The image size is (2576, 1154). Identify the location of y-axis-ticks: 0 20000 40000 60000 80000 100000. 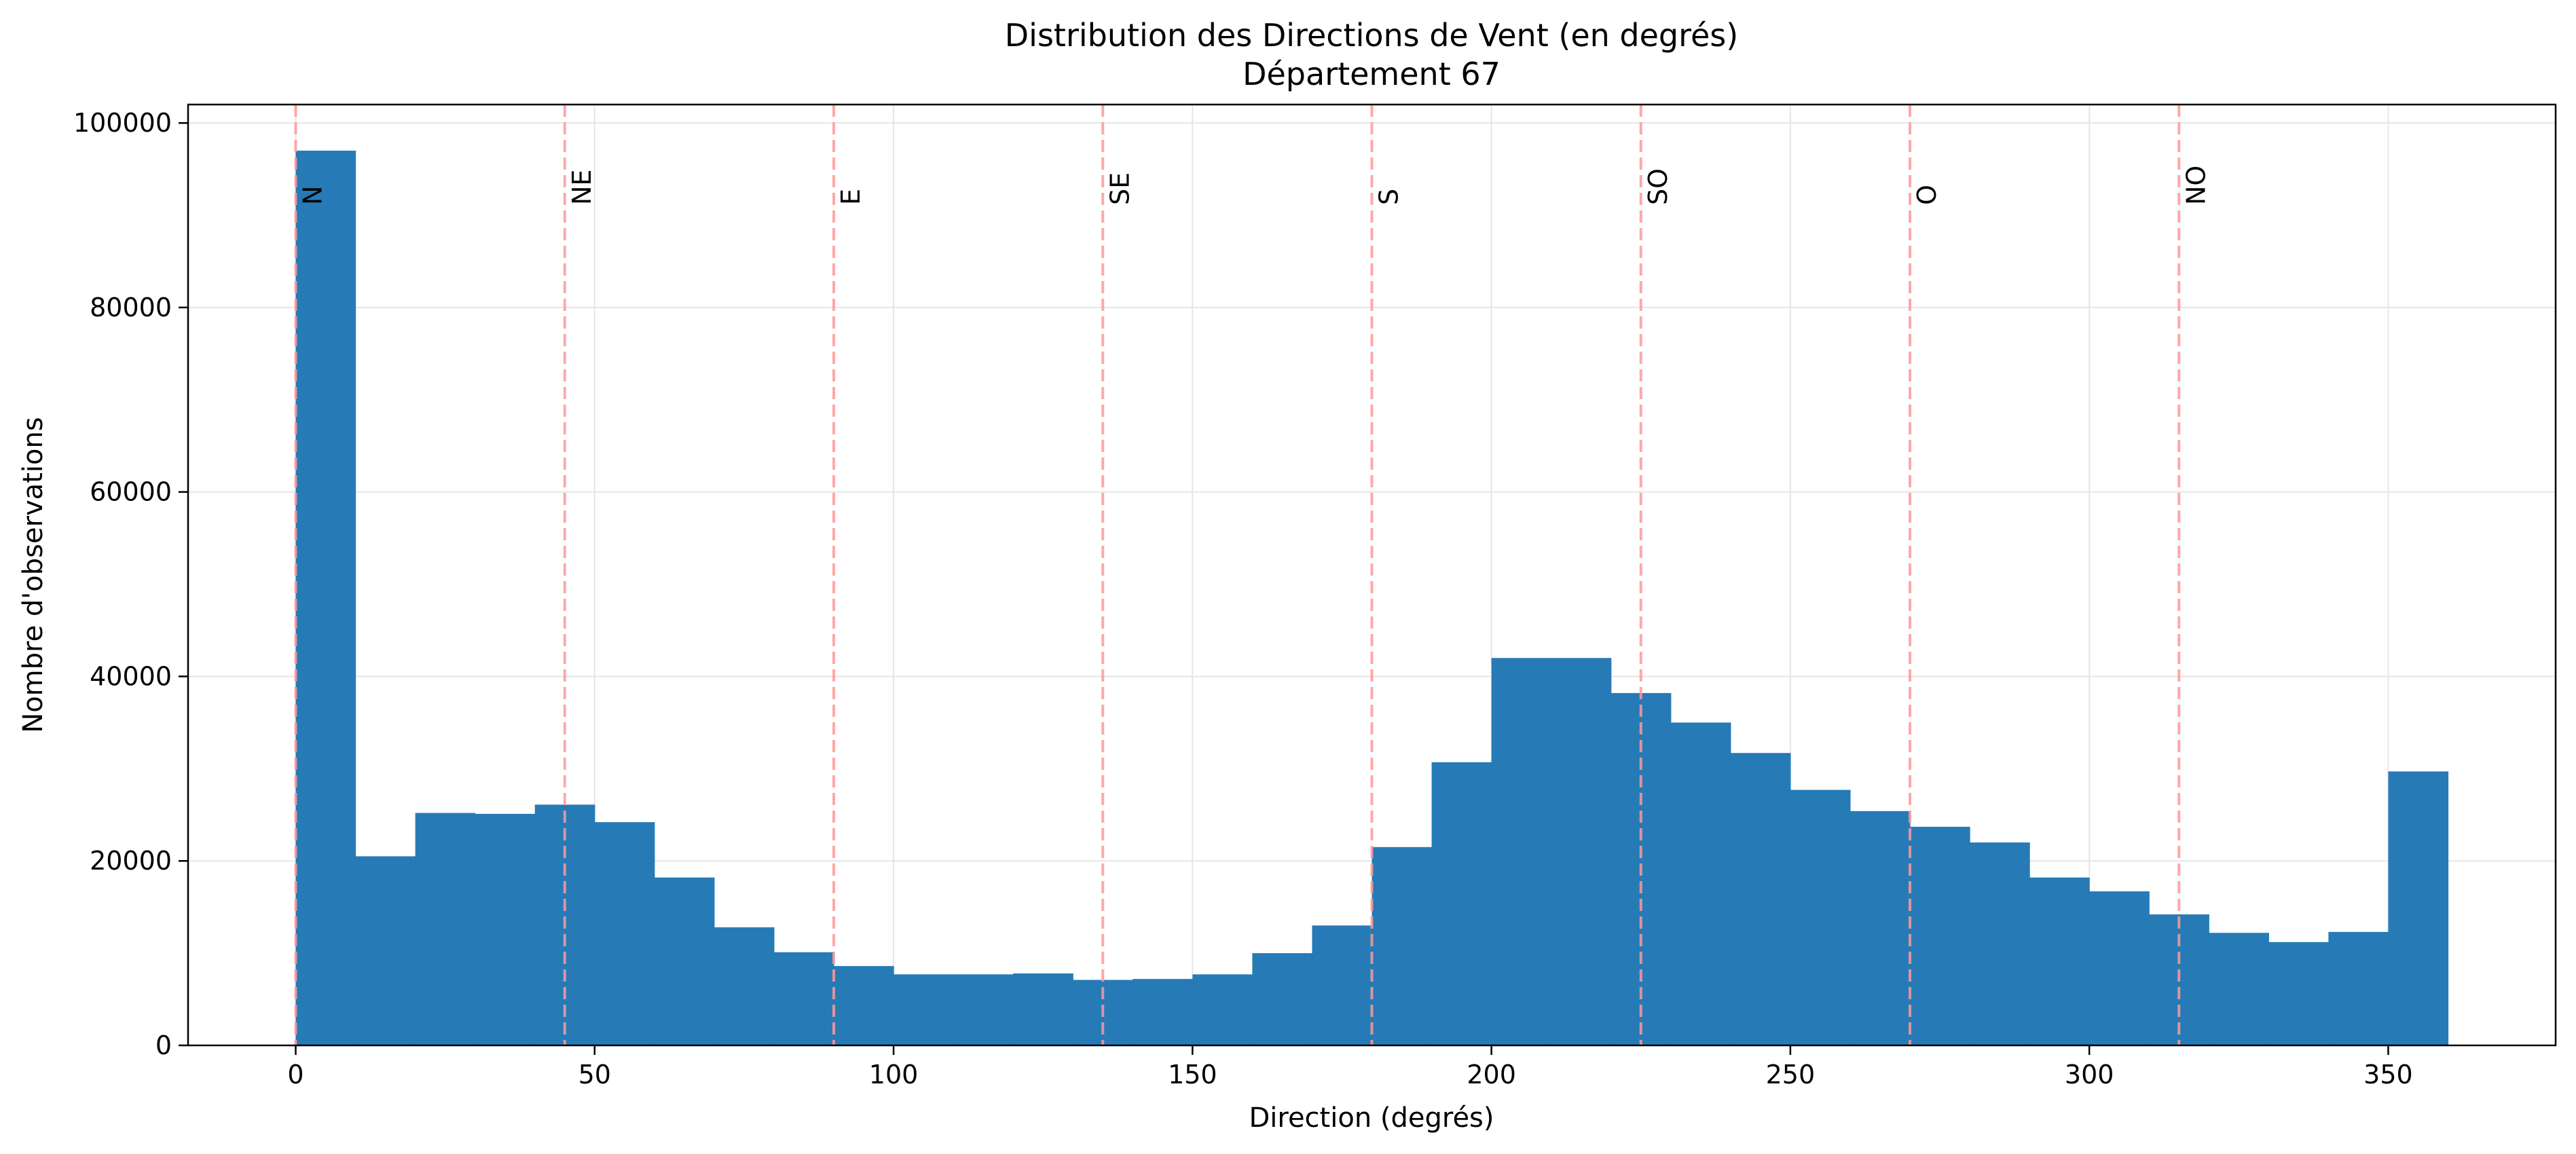
(130, 584).